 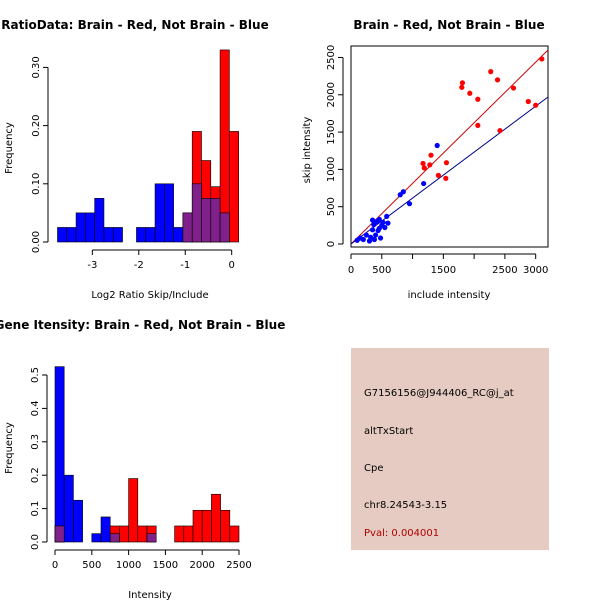 I want to click on y-tick-label-3: 0.30, so click(x=36, y=67).